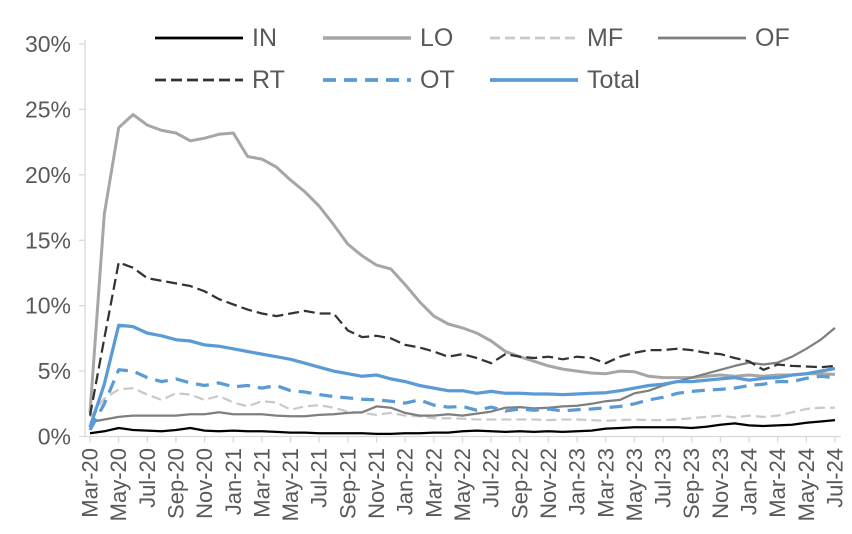 The width and height of the screenshot is (852, 534). I want to click on x-tick-label: Nov-22, so click(548, 483).